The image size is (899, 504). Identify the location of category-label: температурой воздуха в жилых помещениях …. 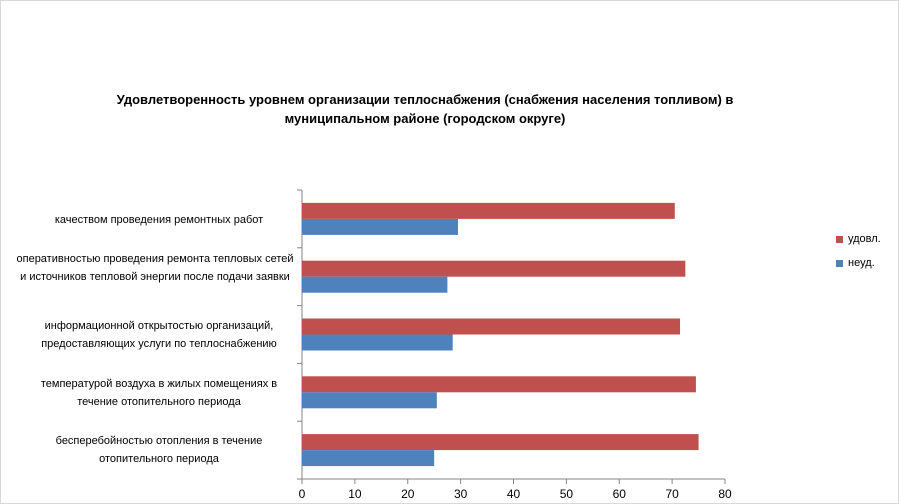
(159, 393).